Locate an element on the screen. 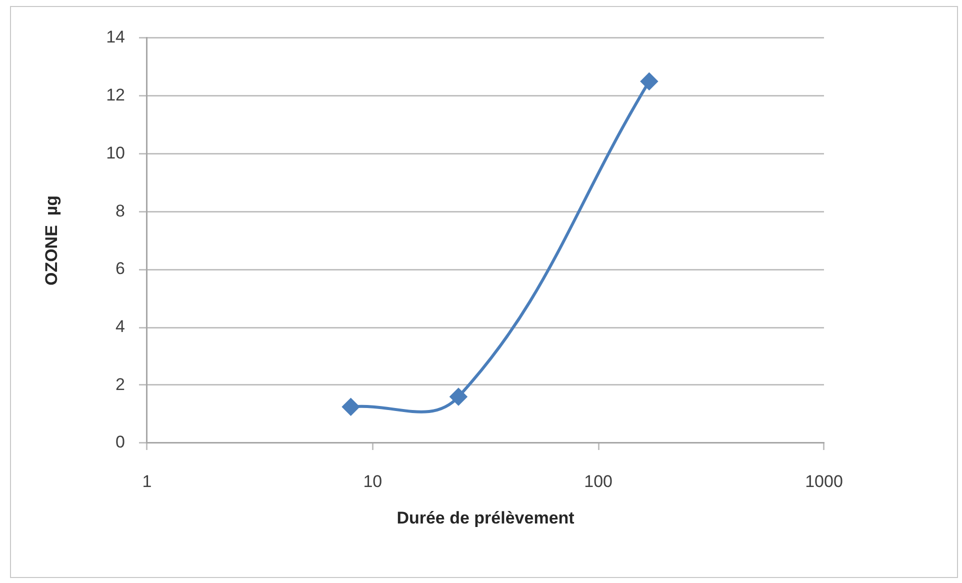 This screenshot has height=583, width=962. y-tick-label: 0 is located at coordinates (120, 442).